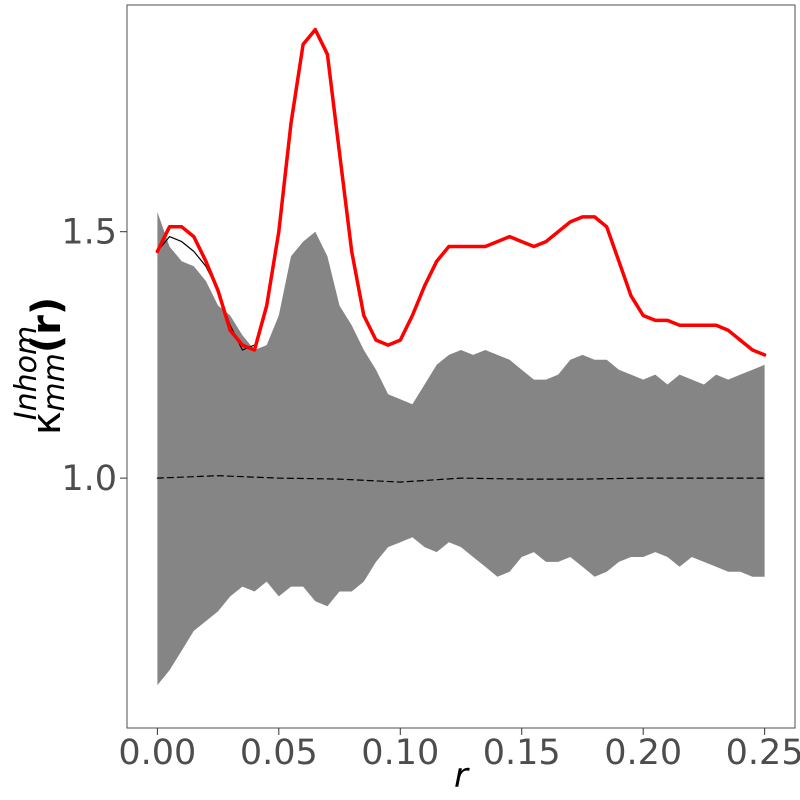 This screenshot has width=800, height=800. Describe the element at coordinates (54, 382) in the screenshot. I see `y-axis-title-subscript: mm` at that location.